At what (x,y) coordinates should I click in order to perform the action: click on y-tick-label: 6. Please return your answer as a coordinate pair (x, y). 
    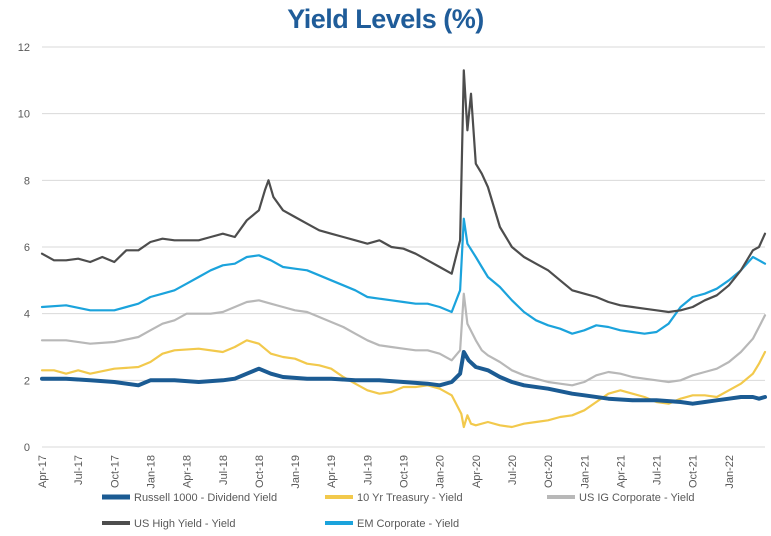
    Looking at the image, I should click on (27, 248).